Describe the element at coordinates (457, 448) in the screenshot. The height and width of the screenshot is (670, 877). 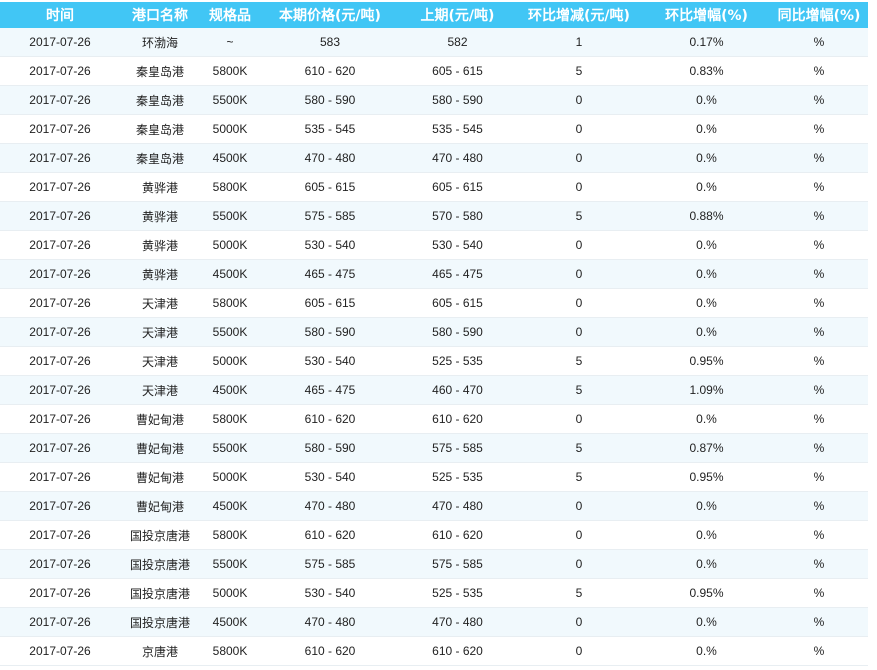
I see `cell-previous-price: 575 - 585` at that location.